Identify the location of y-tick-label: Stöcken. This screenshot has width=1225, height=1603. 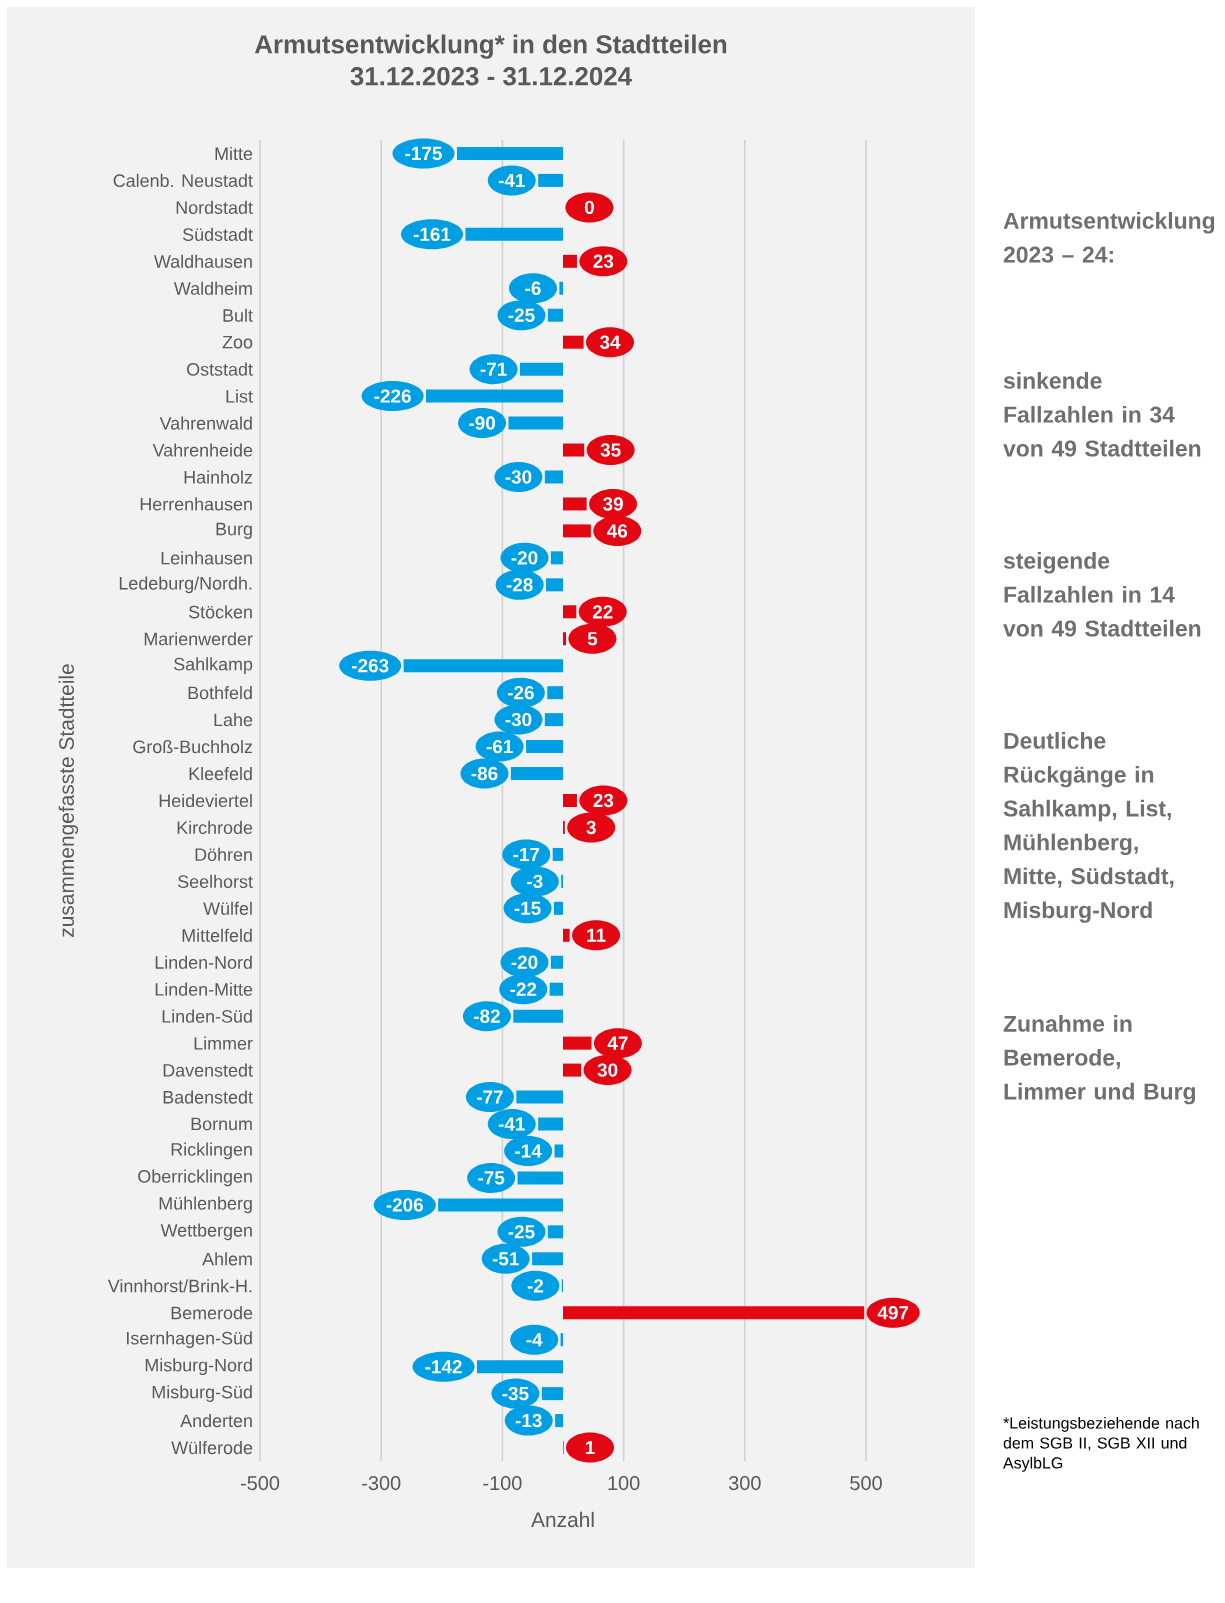
(220, 612).